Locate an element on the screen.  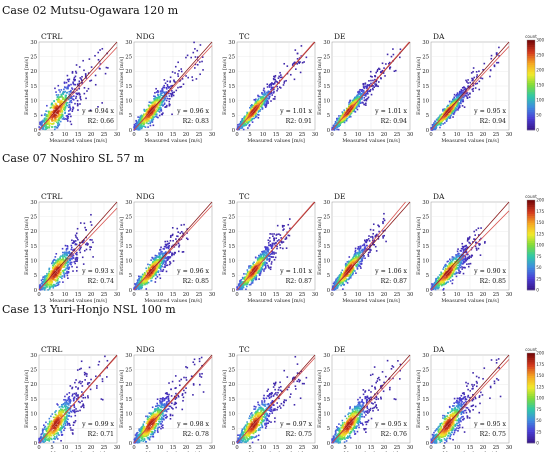
case-title: Case 02 Mutsu-Ogawara 120 m is located at coordinates (90, 10).